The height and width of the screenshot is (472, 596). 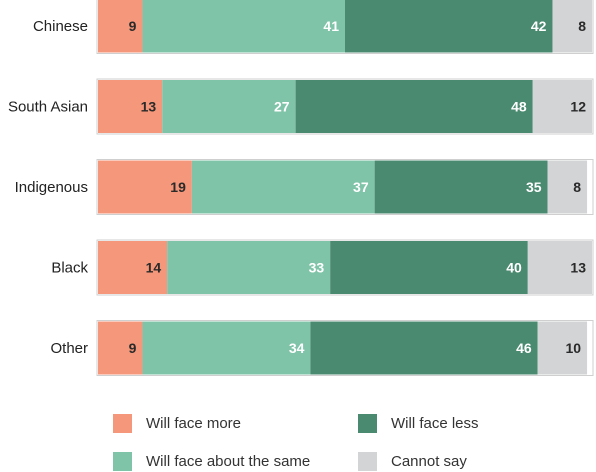 I want to click on bar-cannot-say-indigenous, so click(x=567, y=187).